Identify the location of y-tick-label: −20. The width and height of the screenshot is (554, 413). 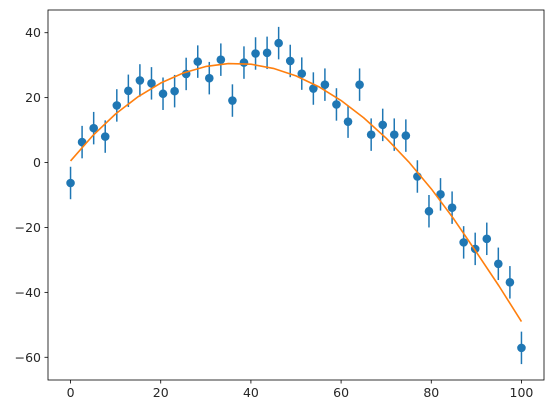
(28, 227).